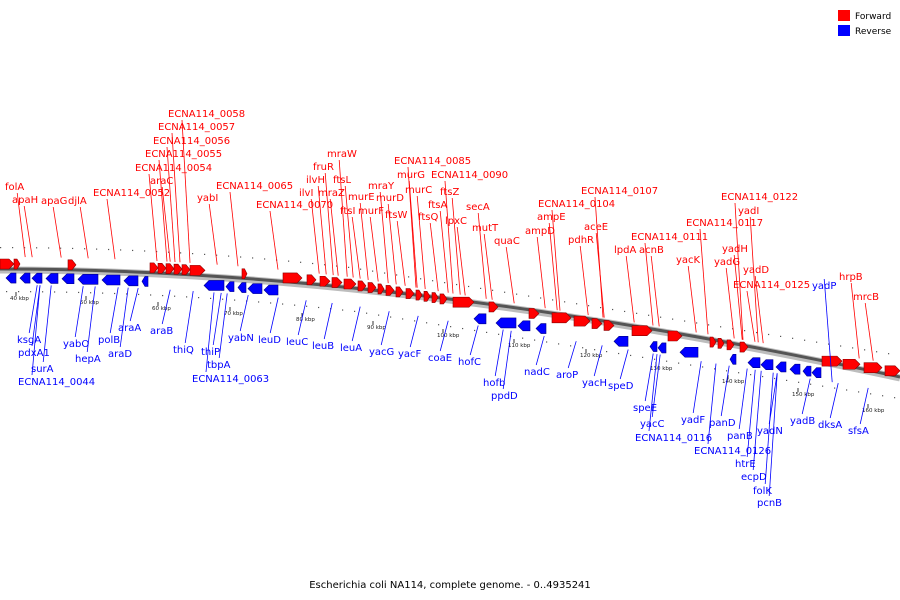 Image resolution: width=900 pixels, height=600 pixels. Describe the element at coordinates (625, 250) in the screenshot. I see `forward-gene-label: lpdA` at that location.